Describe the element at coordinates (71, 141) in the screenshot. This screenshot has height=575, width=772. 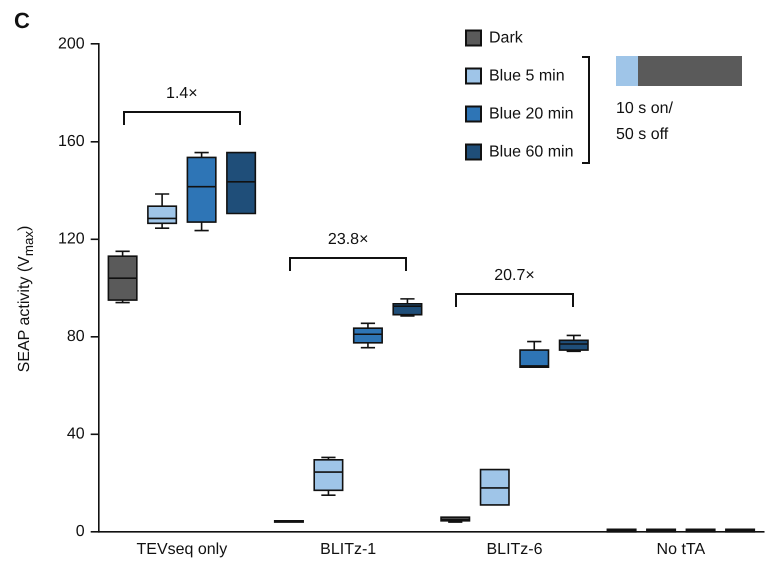
I see `y-tick-label: 160` at that location.